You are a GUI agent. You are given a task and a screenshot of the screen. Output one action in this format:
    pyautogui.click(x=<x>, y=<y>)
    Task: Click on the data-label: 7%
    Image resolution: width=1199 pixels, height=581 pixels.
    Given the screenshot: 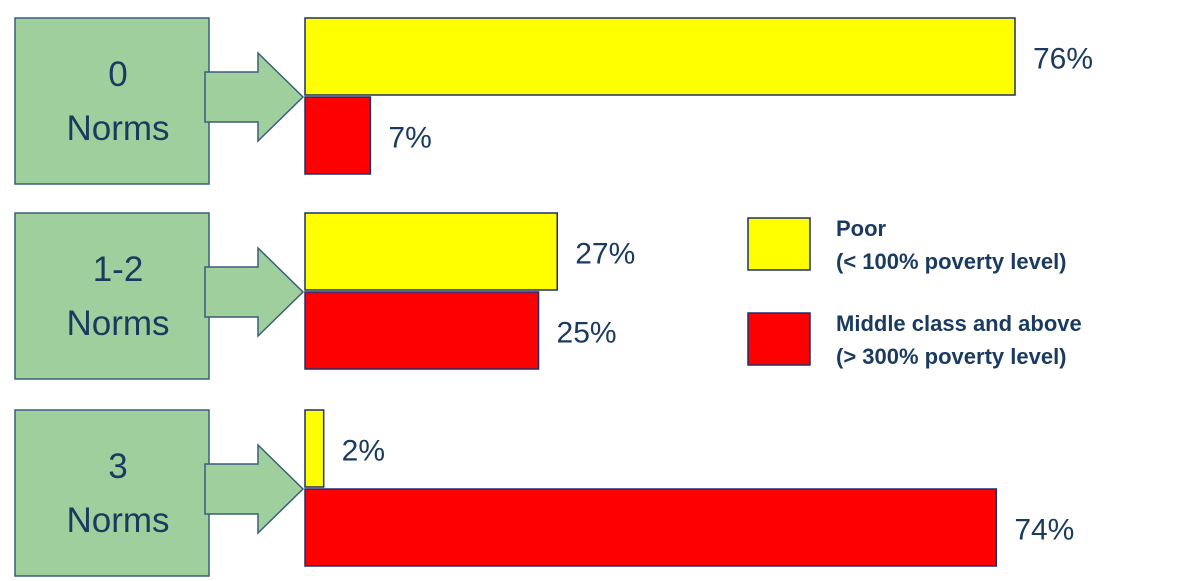 What is the action you would take?
    pyautogui.click(x=409, y=138)
    